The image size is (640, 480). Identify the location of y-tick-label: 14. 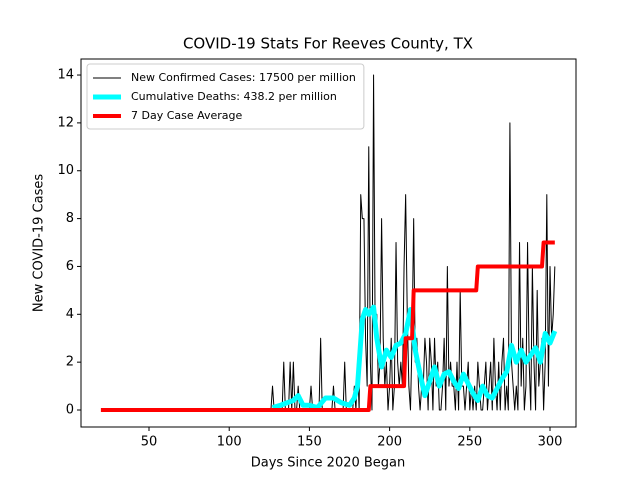
(65, 75).